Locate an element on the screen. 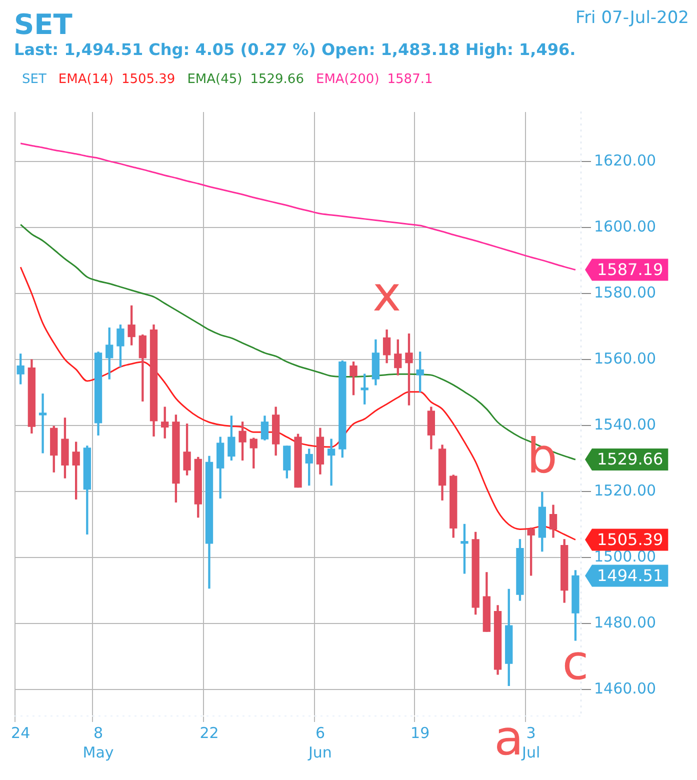 The image size is (697, 780). text: May is located at coordinates (98, 752).